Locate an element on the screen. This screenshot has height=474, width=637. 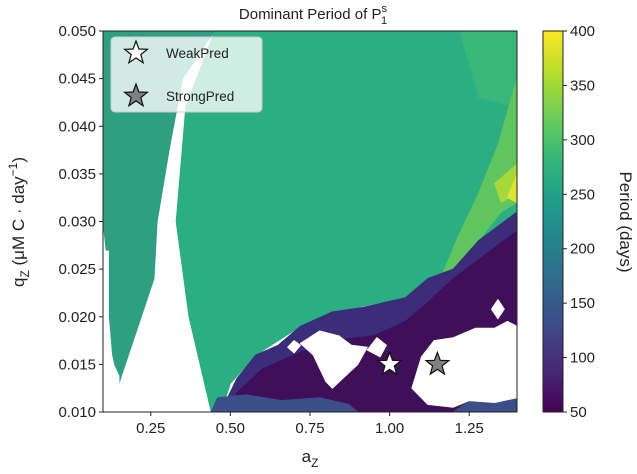
colorbar-label: Period (days) is located at coordinates (625, 221).